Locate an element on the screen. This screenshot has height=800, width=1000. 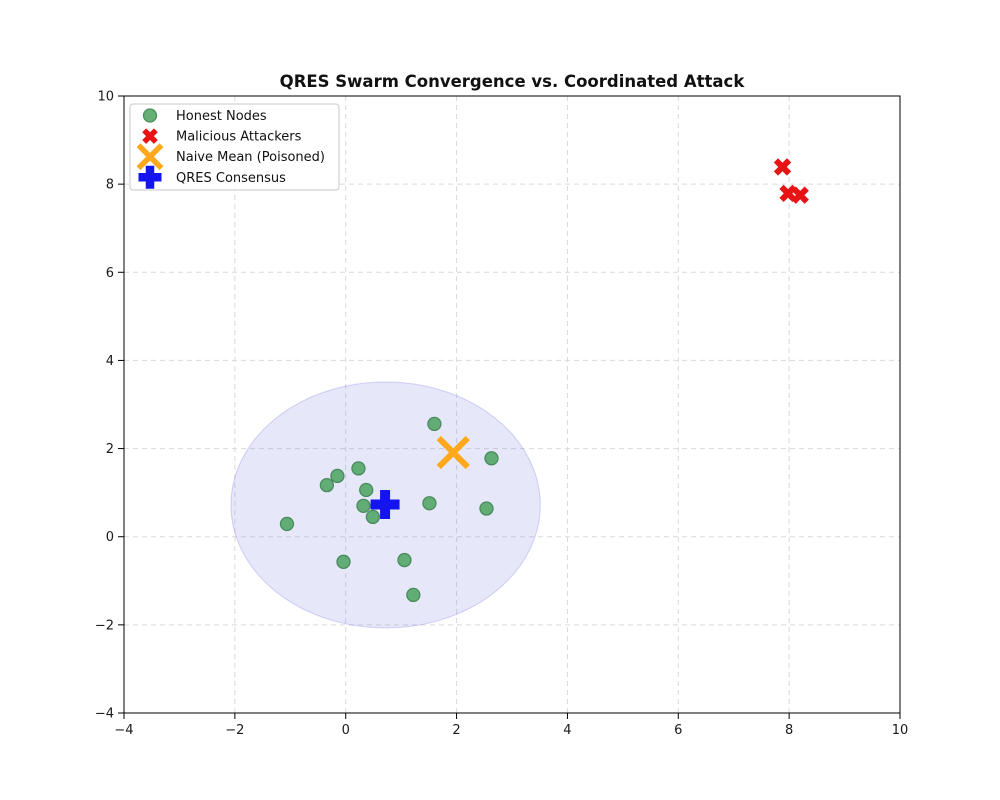
legend-item-label: QRES Consensus is located at coordinates (231, 178).